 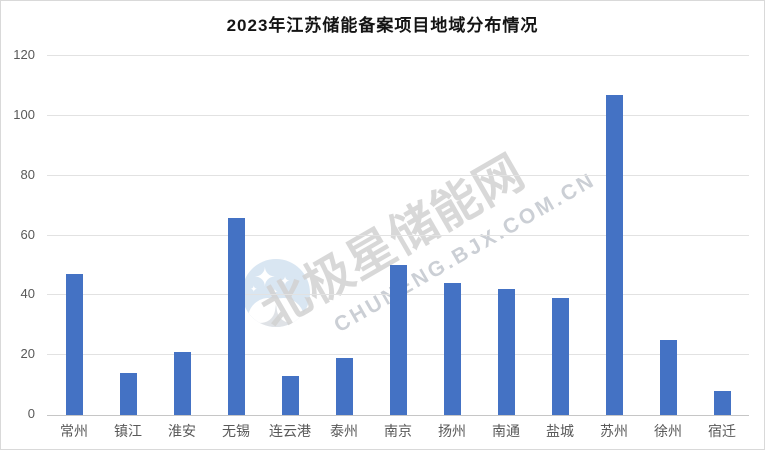 I want to click on bar-南京, so click(x=398, y=340).